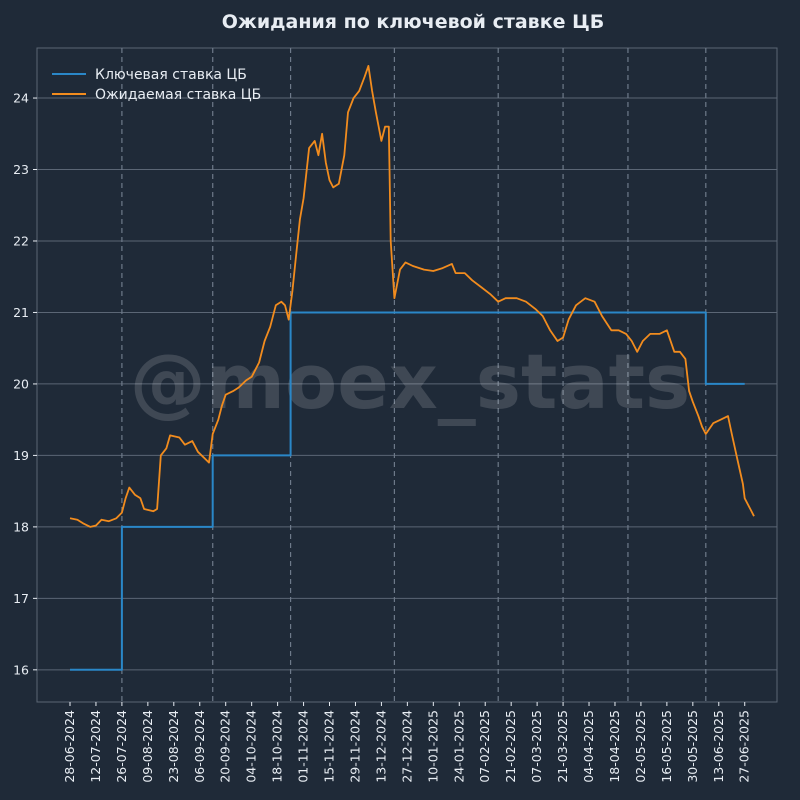 The height and width of the screenshot is (800, 800). What do you see at coordinates (718, 746) in the screenshot?
I see `x-tick-label: 13-06-2025` at bounding box center [718, 746].